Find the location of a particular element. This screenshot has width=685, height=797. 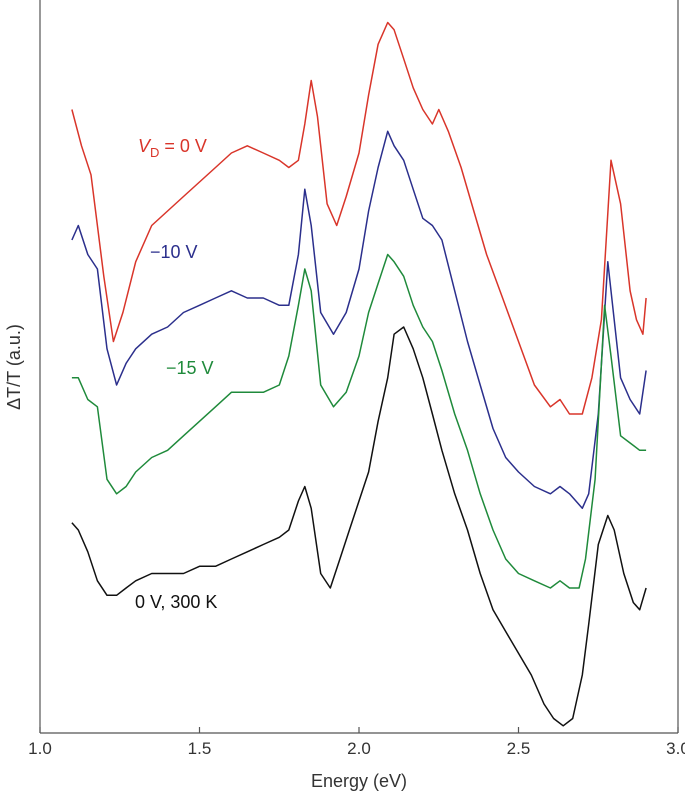

y-axis-title: ΔT/T (a.u.) is located at coordinates (14, 367).